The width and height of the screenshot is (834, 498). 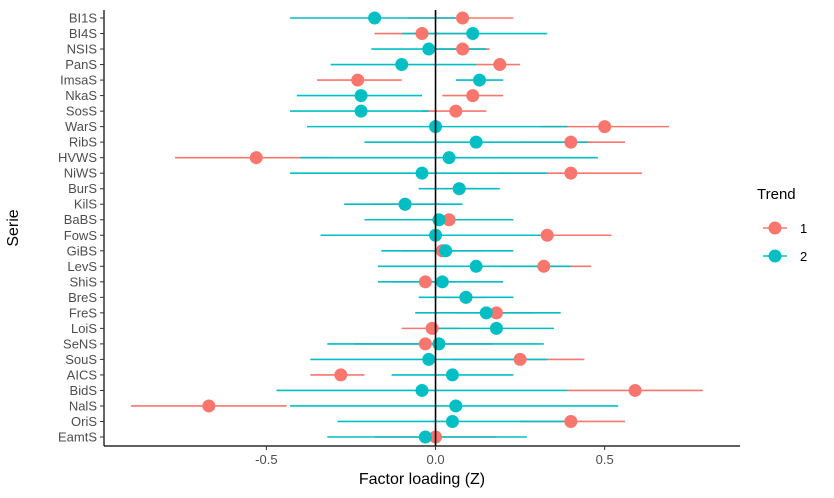 What do you see at coordinates (466, 297) in the screenshot?
I see `point-trend-2-bres` at bounding box center [466, 297].